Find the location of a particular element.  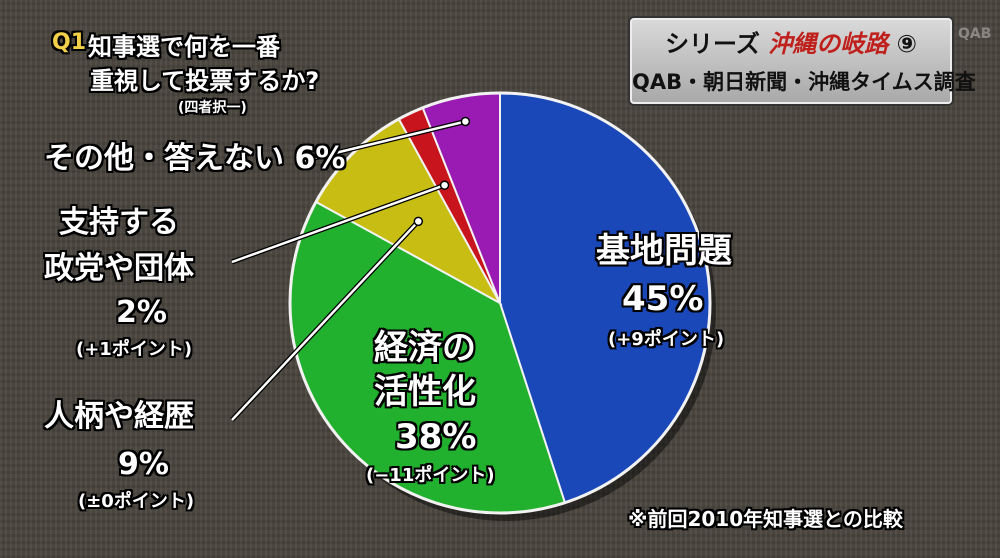

series-name: 沖縄の岐路 is located at coordinates (828, 44).